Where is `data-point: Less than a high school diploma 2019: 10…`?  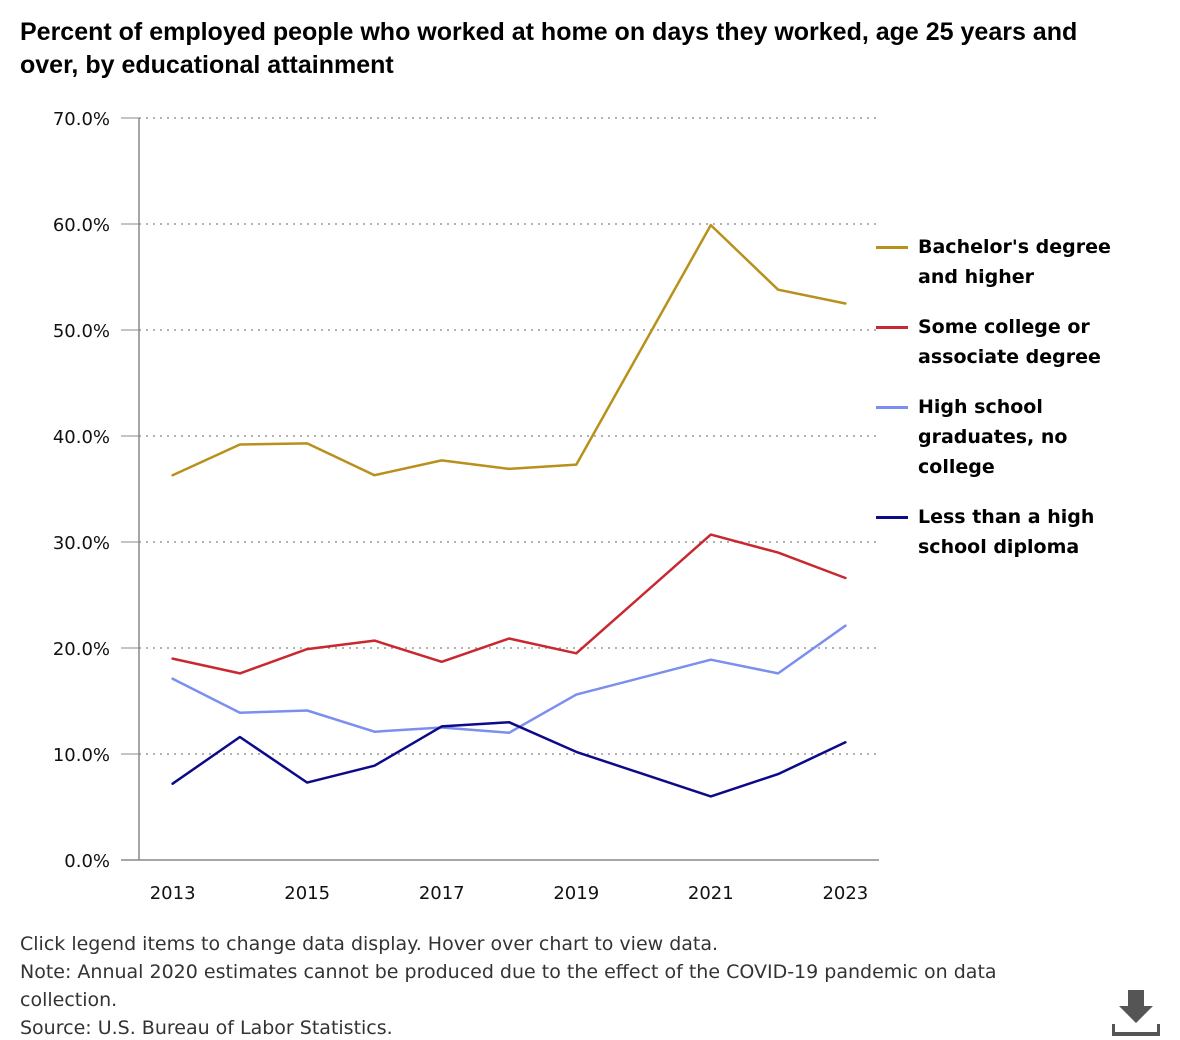 data-point: Less than a high school diploma 2019: 10… is located at coordinates (576, 752).